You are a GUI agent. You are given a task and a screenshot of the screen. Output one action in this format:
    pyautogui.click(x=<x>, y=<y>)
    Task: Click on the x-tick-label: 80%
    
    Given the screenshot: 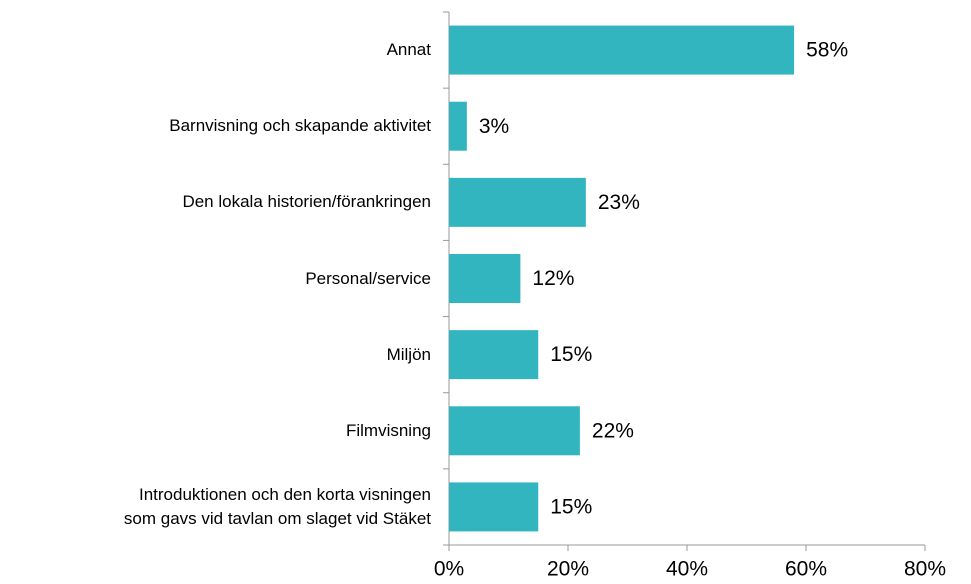 What is the action you would take?
    pyautogui.click(x=925, y=569)
    